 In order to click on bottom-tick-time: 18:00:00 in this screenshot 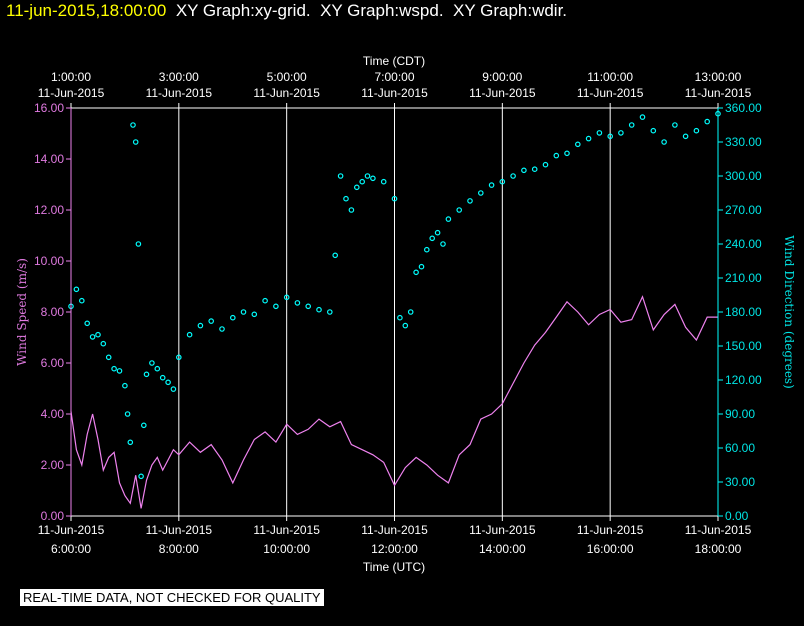, I will do `click(718, 549)`.